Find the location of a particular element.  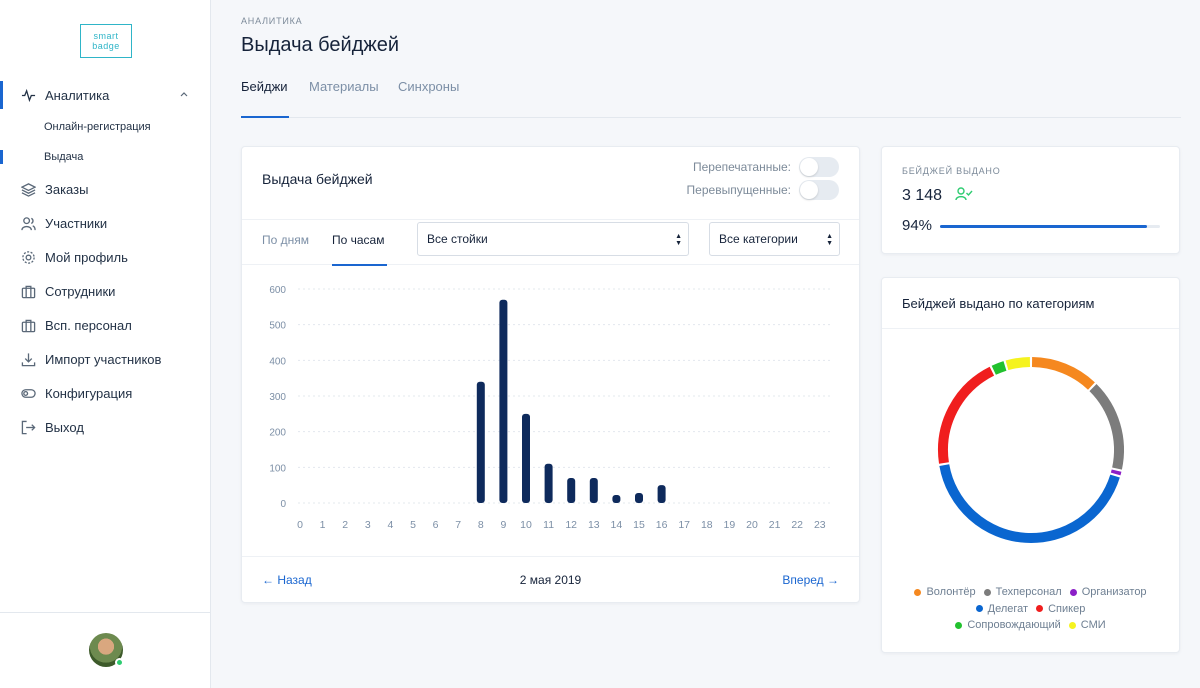

reissued-toggle-row: Перевыпущенные: is located at coordinates (763, 190).